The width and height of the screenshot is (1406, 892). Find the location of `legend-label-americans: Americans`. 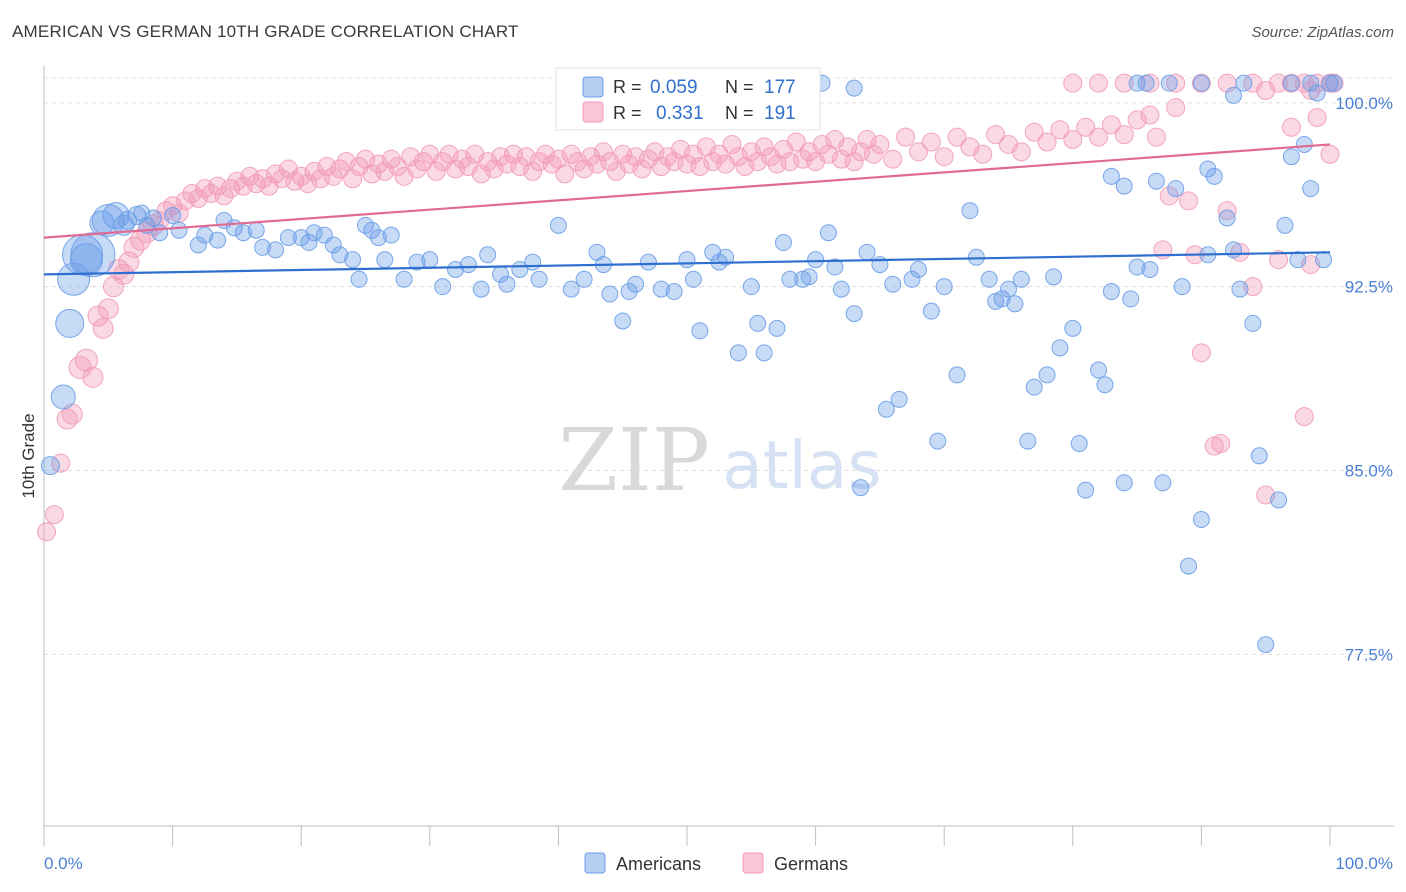

legend-label-americans: Americans is located at coordinates (658, 864).